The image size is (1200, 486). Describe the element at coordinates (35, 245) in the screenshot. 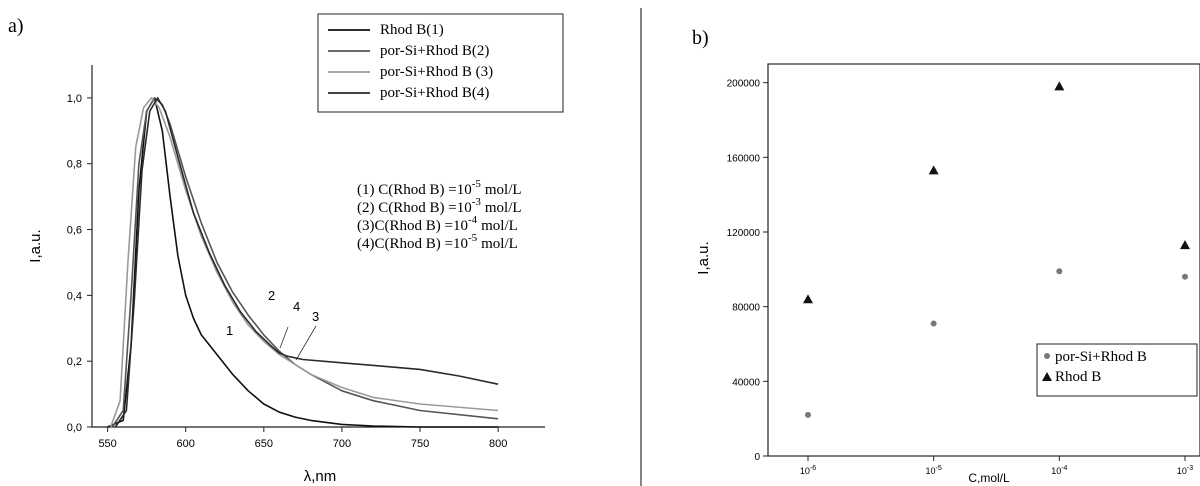

I see `panel-a-y-label: I,a.u.` at that location.